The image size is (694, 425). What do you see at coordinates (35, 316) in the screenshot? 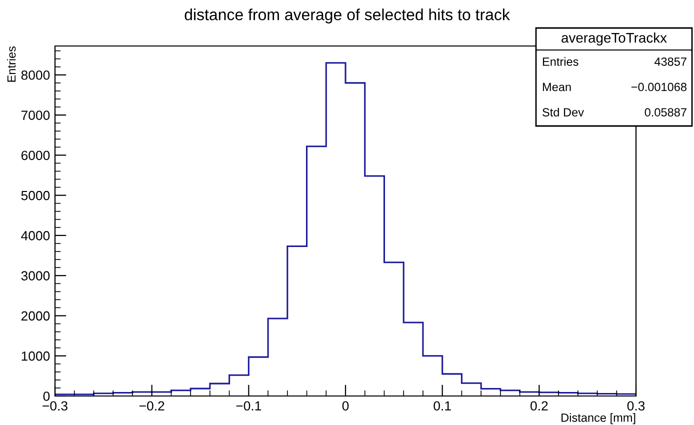
I see `y-tick-label: 2000` at bounding box center [35, 316].